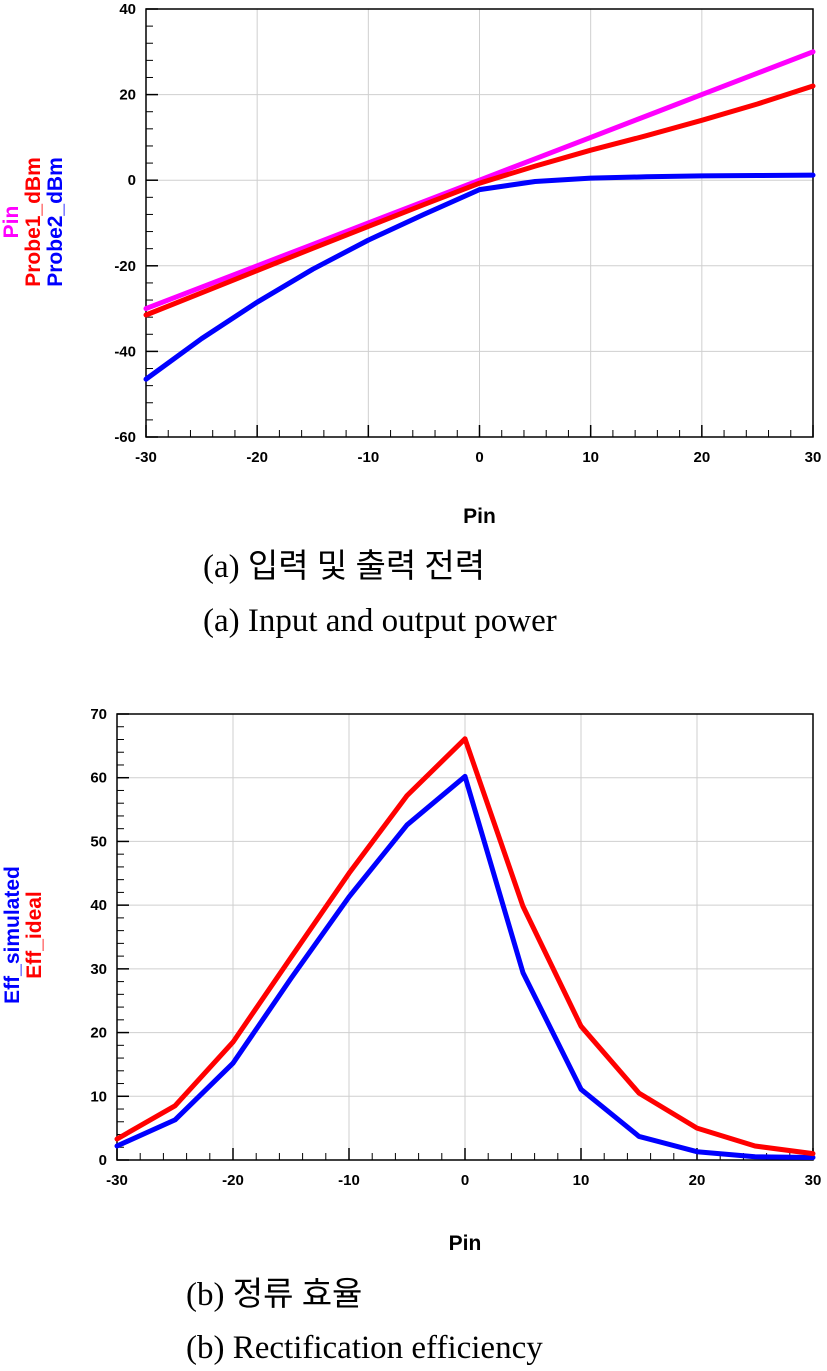 This screenshot has height=1371, width=827. What do you see at coordinates (98, 969) in the screenshot?
I see `c1-y-tick-label-3: 30` at bounding box center [98, 969].